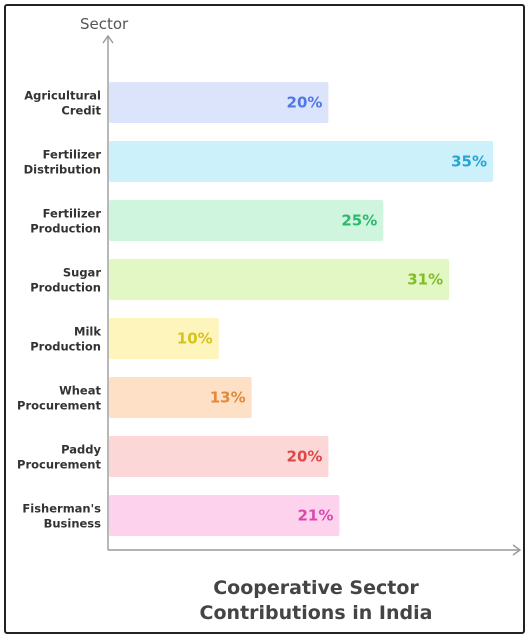 This screenshot has width=531, height=640. Describe the element at coordinates (65, 339) in the screenshot. I see `tick-label: Milk Production` at that location.